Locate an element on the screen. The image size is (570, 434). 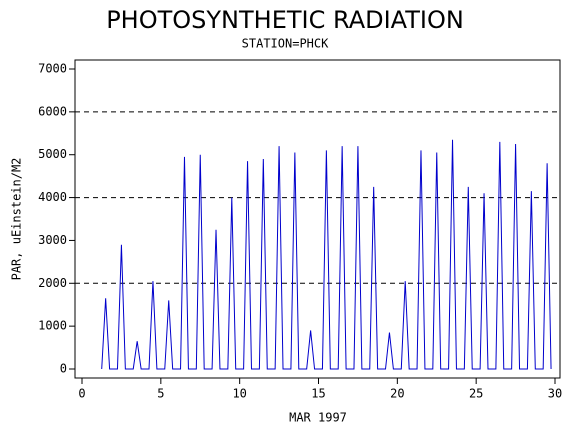
x-tick-label: 30 is located at coordinates (555, 394).